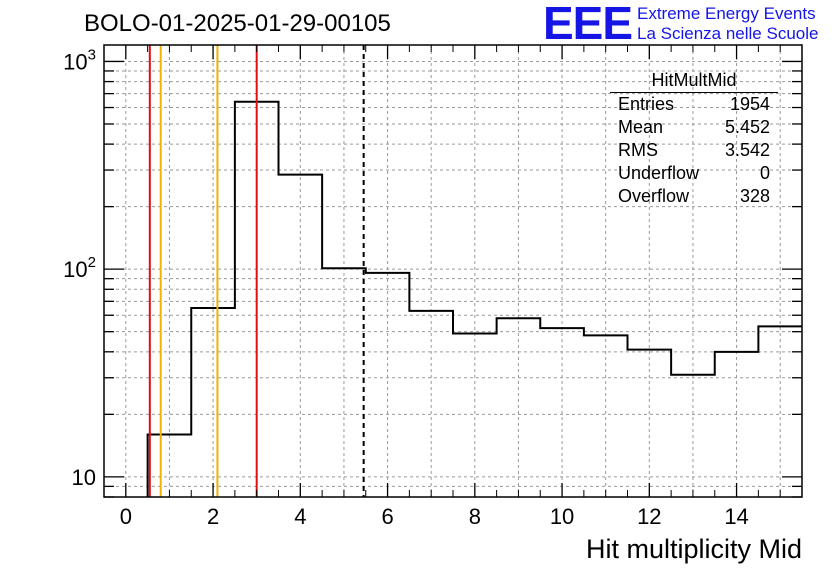 Image resolution: width=836 pixels, height=572 pixels. What do you see at coordinates (736, 516) in the screenshot?
I see `x-tick-label: 14` at bounding box center [736, 516].